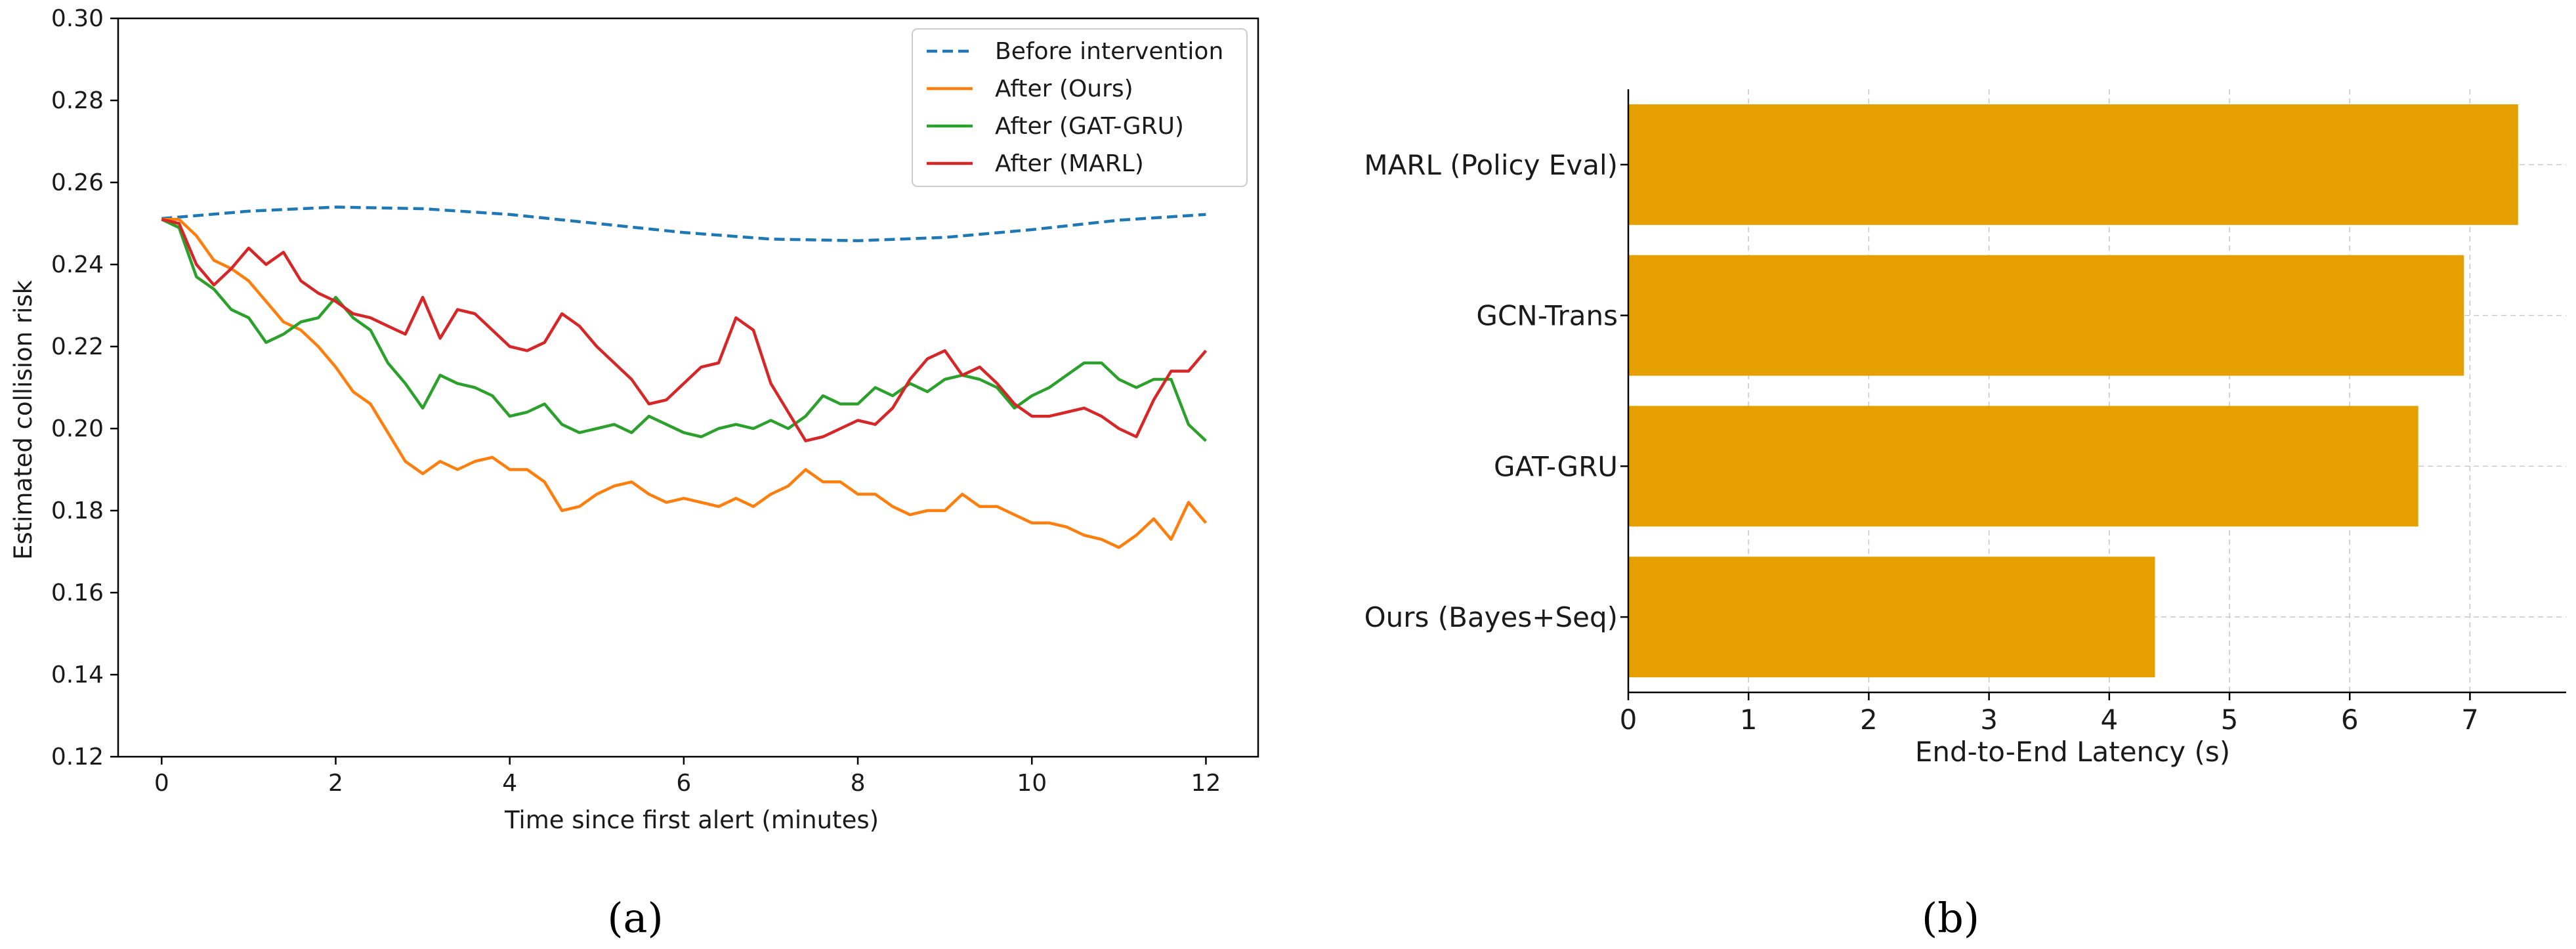  What do you see at coordinates (77, 510) in the screenshot?
I see `y-tick-label: 0.18` at bounding box center [77, 510].